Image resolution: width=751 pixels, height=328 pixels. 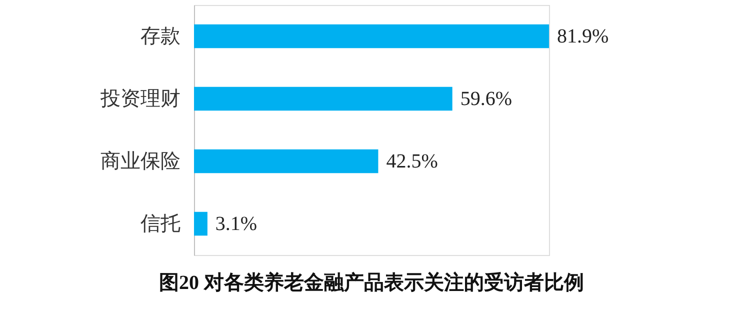 I want to click on data-label: 42.5%, so click(x=412, y=161).